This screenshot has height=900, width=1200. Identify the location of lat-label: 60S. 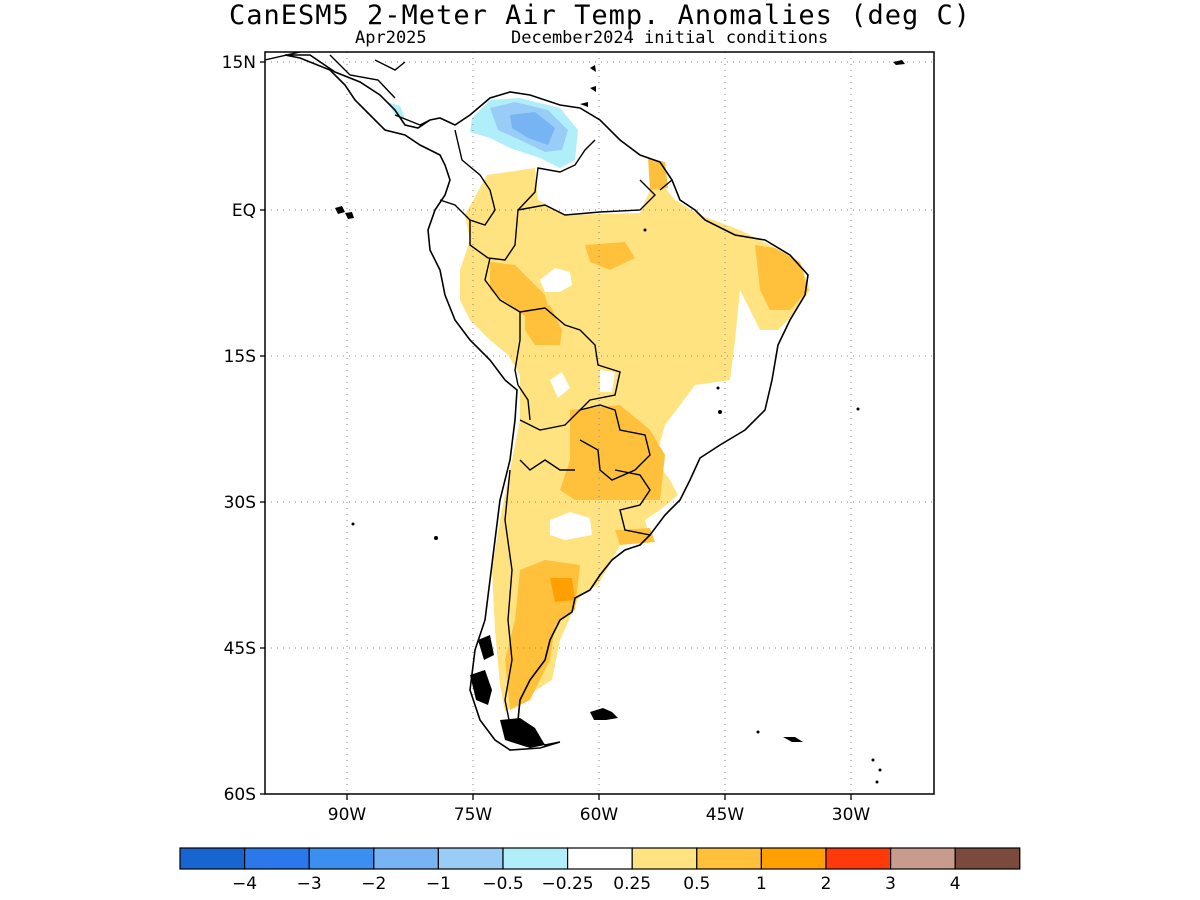
(240, 795).